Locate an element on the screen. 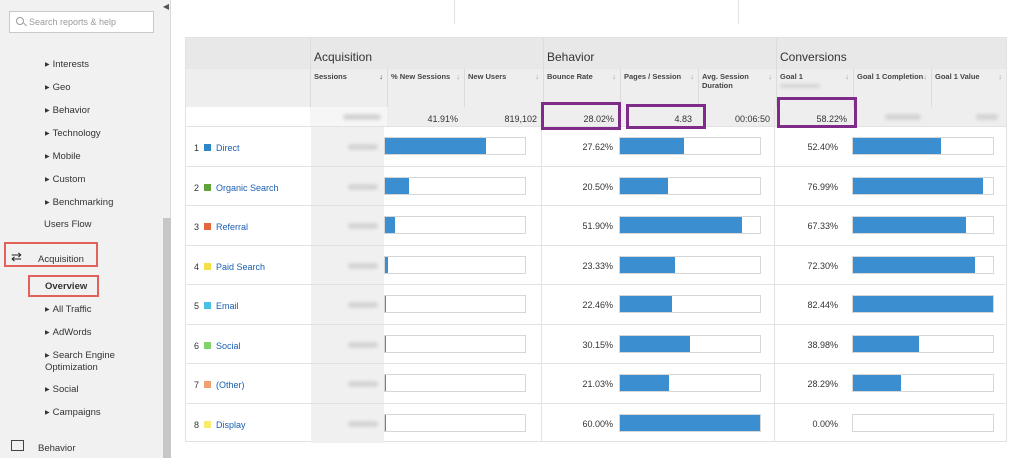 The height and width of the screenshot is (458, 1024). acquisition-highlight is located at coordinates (51, 254).